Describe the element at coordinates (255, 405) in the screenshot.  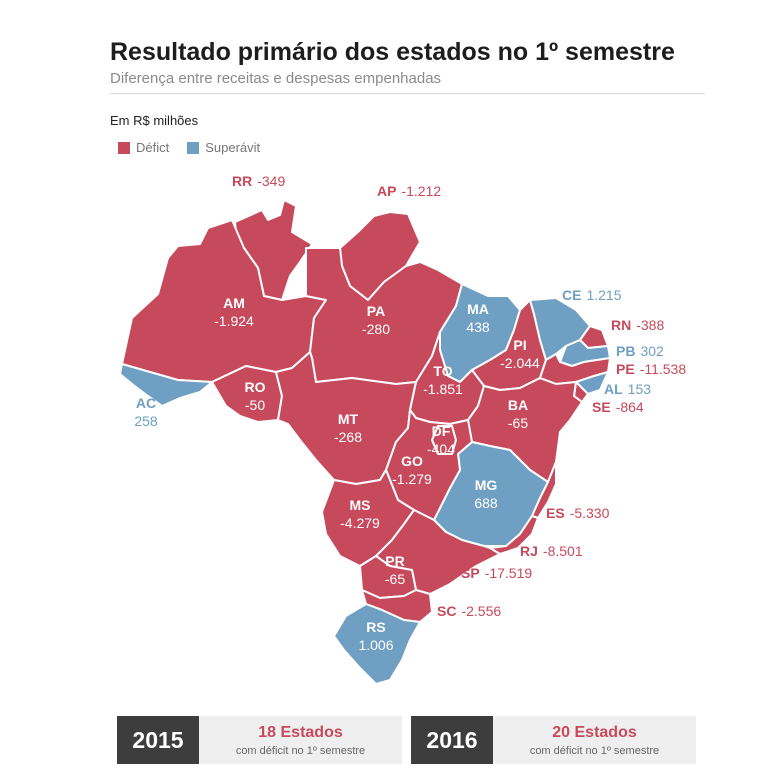
I see `state-value-RO: -50` at that location.